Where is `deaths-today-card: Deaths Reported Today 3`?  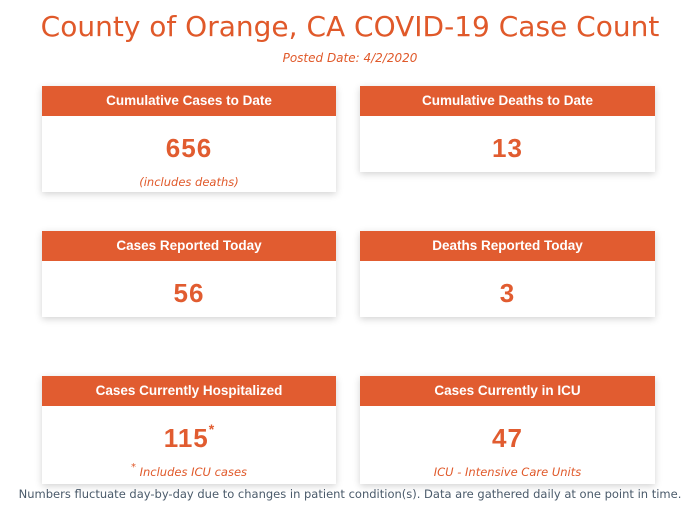
deaths-today-card: Deaths Reported Today 3 is located at coordinates (507, 274).